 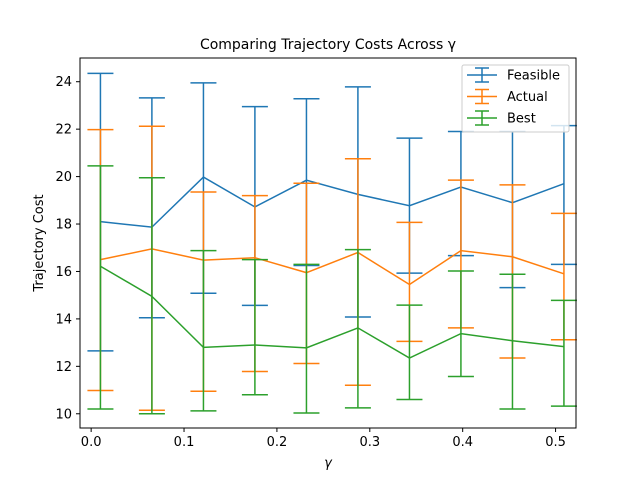 I want to click on x-tick-label: 0.0, so click(x=91, y=442).